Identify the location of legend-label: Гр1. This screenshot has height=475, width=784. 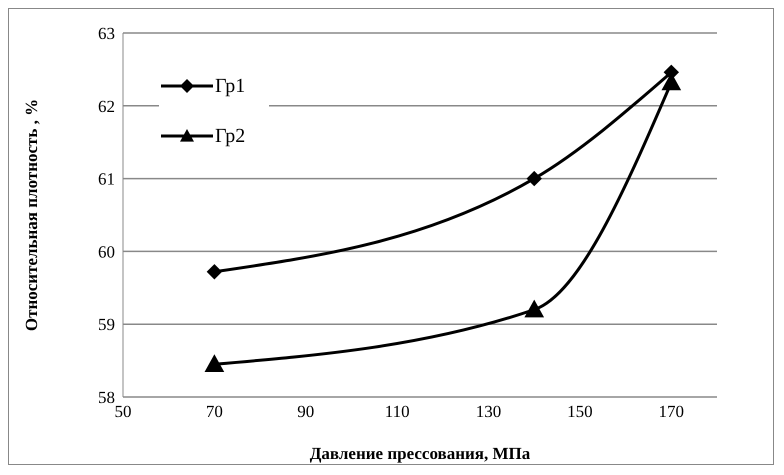
(230, 86).